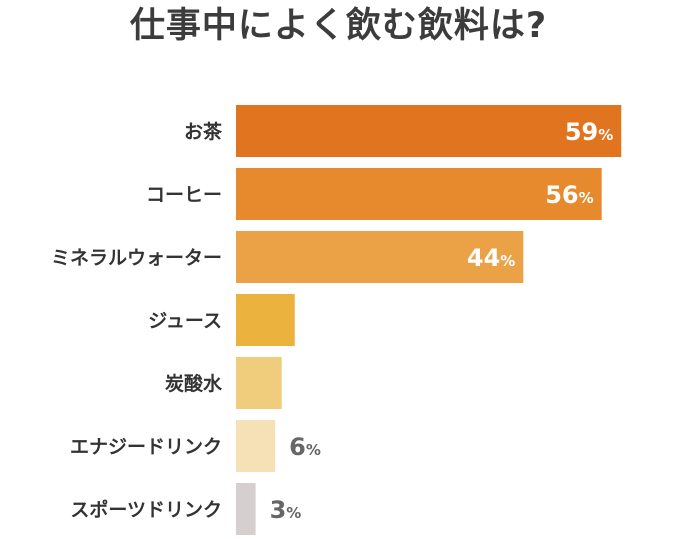  Describe the element at coordinates (203, 131) in the screenshot. I see `category-label-1: お茶` at that location.